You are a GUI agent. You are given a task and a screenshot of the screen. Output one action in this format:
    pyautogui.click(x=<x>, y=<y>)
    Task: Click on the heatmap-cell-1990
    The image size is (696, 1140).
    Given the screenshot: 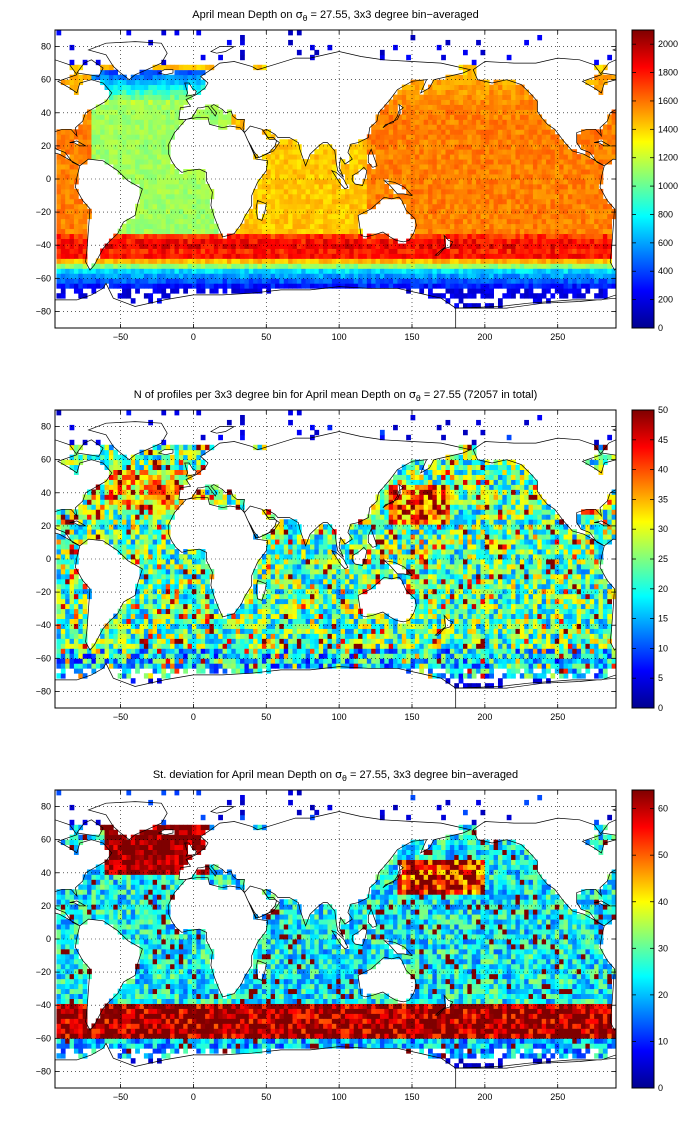 What is the action you would take?
    pyautogui.click(x=155, y=206)
    